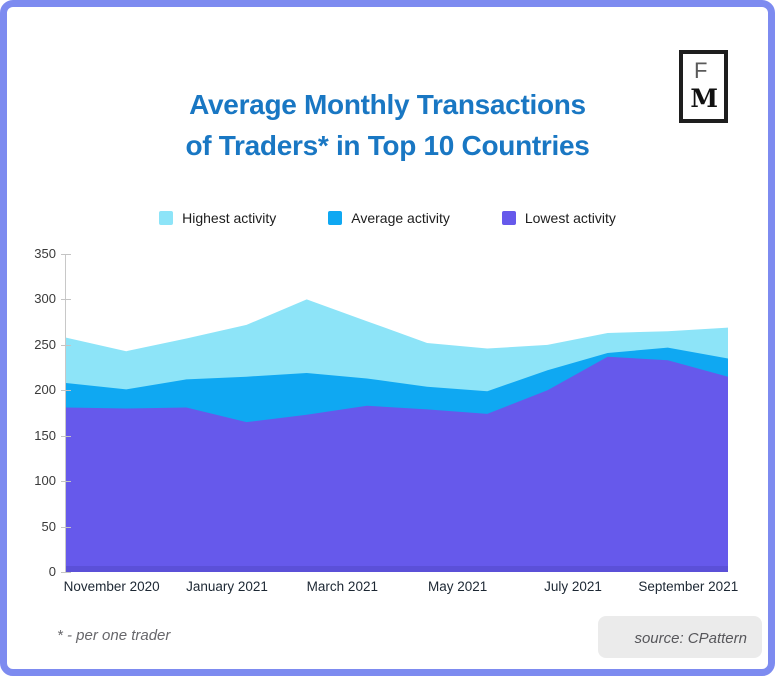 The height and width of the screenshot is (676, 775). What do you see at coordinates (688, 586) in the screenshot?
I see `x-tick-label: September 2021` at bounding box center [688, 586].